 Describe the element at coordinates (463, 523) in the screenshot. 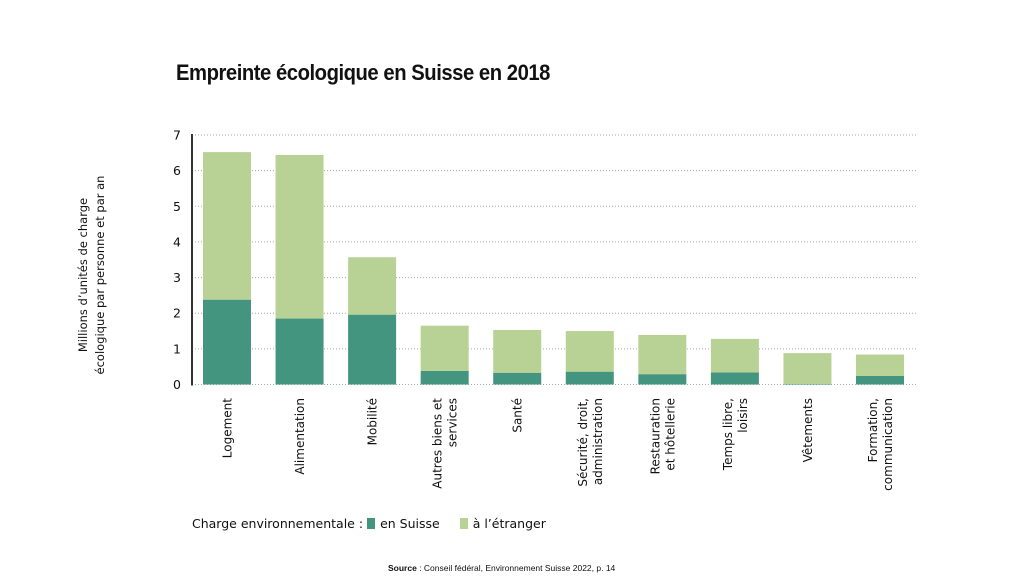

I see `legend-swatch-a-letranger` at that location.